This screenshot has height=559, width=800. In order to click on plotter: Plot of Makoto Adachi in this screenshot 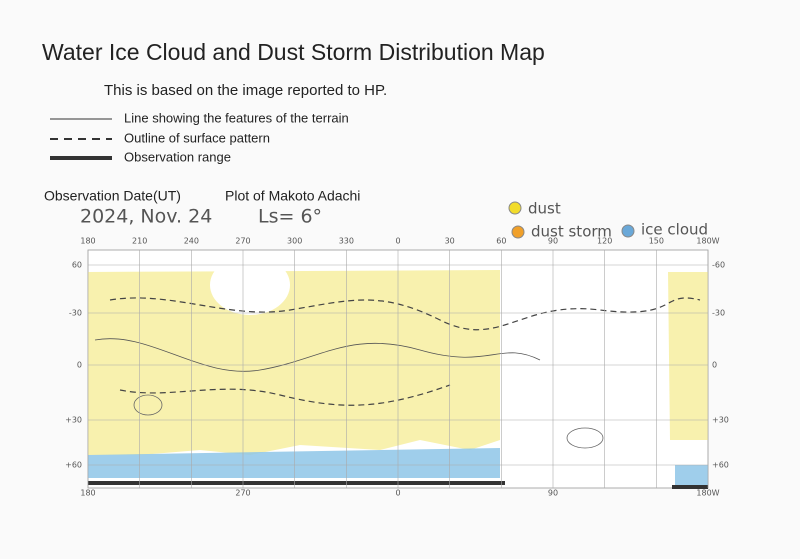, I will do `click(292, 196)`.